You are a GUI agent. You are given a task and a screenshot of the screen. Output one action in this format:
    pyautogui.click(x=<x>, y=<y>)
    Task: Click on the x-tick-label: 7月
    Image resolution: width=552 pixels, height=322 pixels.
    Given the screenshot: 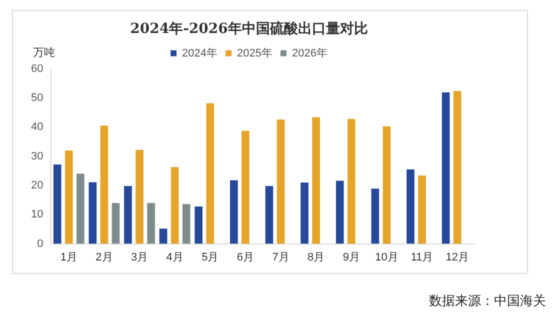 What is the action you would take?
    pyautogui.click(x=281, y=257)
    